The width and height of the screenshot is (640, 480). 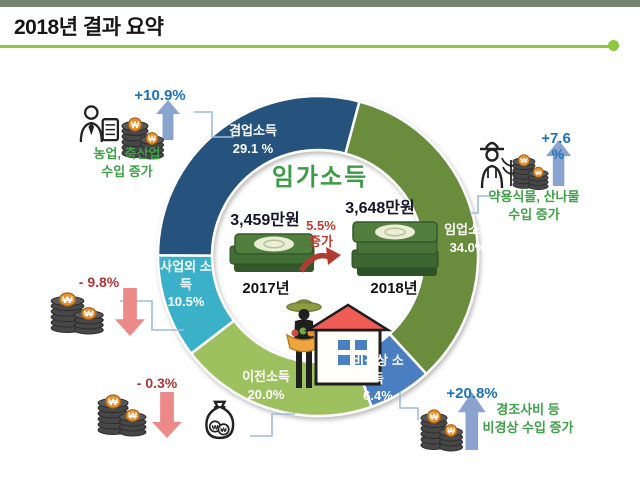 I want to click on forestry-change-description: 약용식물, 산나물 수입 증가, so click(x=534, y=205).